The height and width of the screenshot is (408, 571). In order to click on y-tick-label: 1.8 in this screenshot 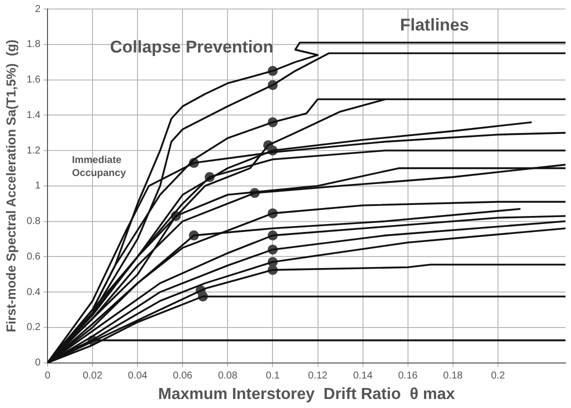, I will do `click(33, 44)`.